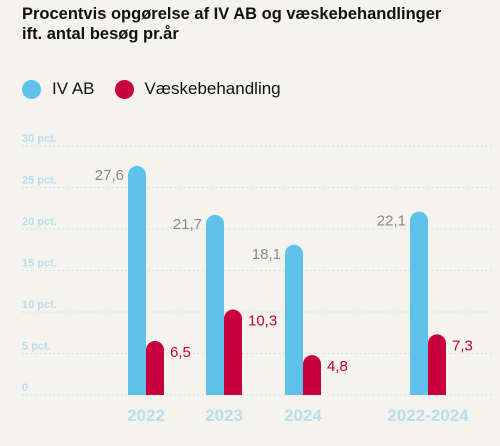  What do you see at coordinates (39, 264) in the screenshot?
I see `y-tick-label: 15 pct.` at bounding box center [39, 264].